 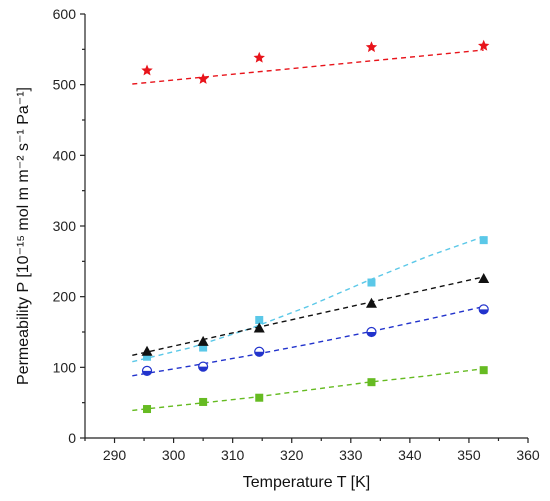 I want to click on y-tick-label: 200, so click(x=65, y=297).